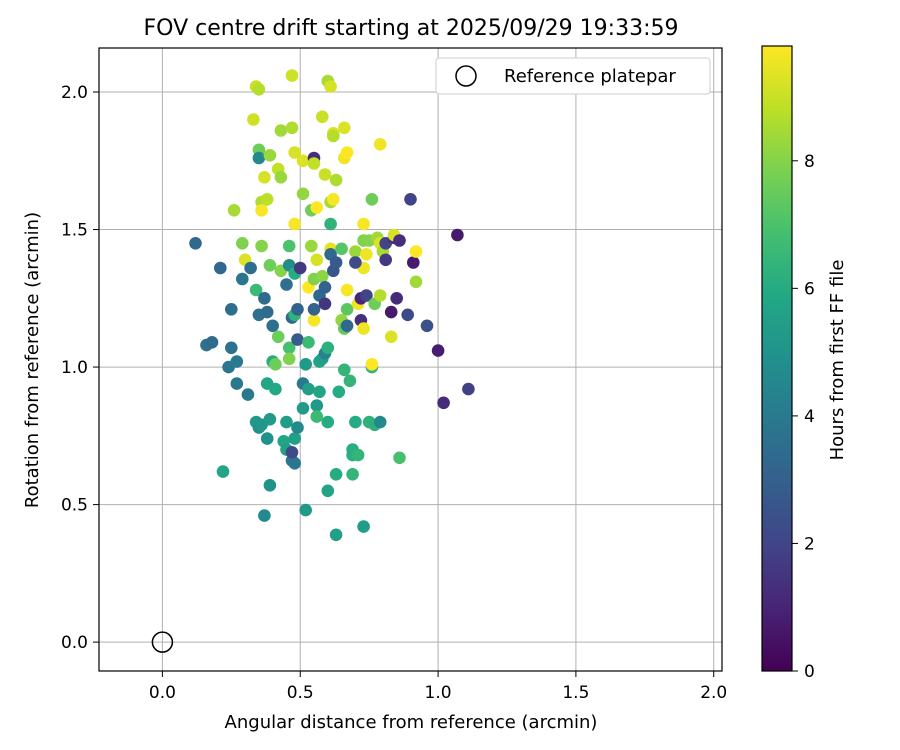  What do you see at coordinates (74, 231) in the screenshot?
I see `y-tick-label: 1.5` at bounding box center [74, 231].